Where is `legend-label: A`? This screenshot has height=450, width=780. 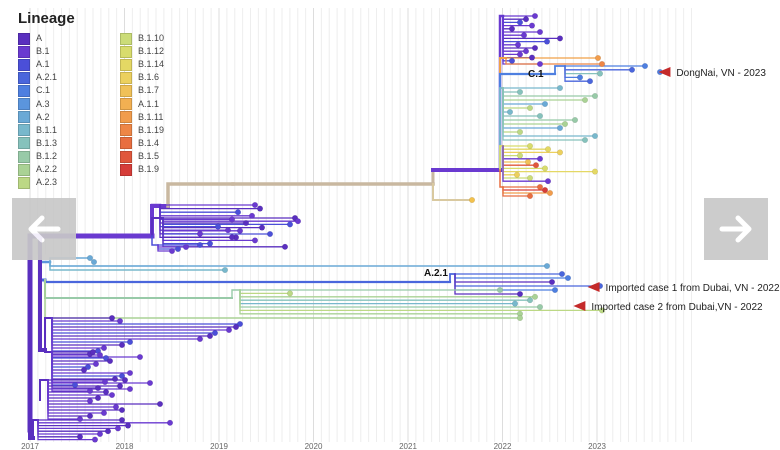 legend-label: A is located at coordinates (39, 38).